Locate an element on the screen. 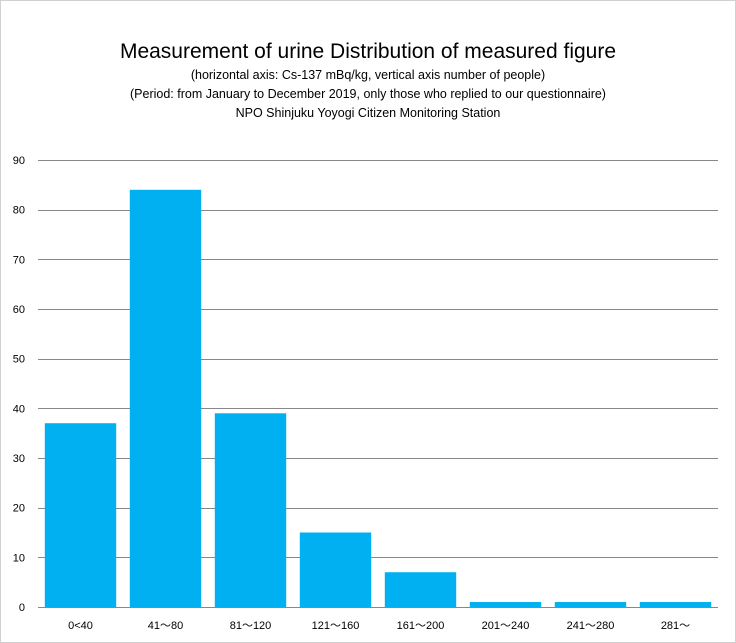 The width and height of the screenshot is (736, 643). y-tick-label: 70 is located at coordinates (19, 260).